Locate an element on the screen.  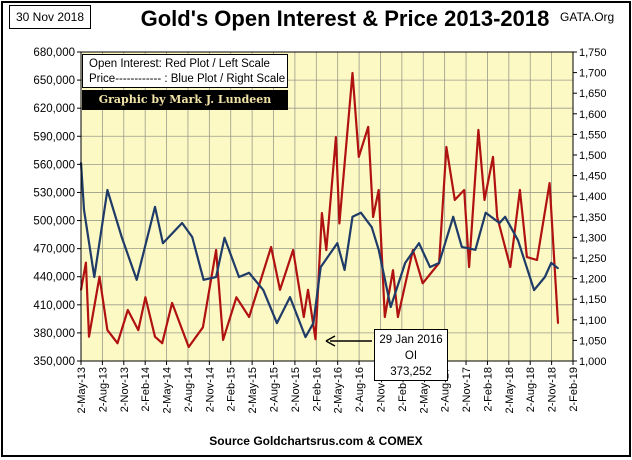
right-tick-label: 1,400 is located at coordinates (593, 197).